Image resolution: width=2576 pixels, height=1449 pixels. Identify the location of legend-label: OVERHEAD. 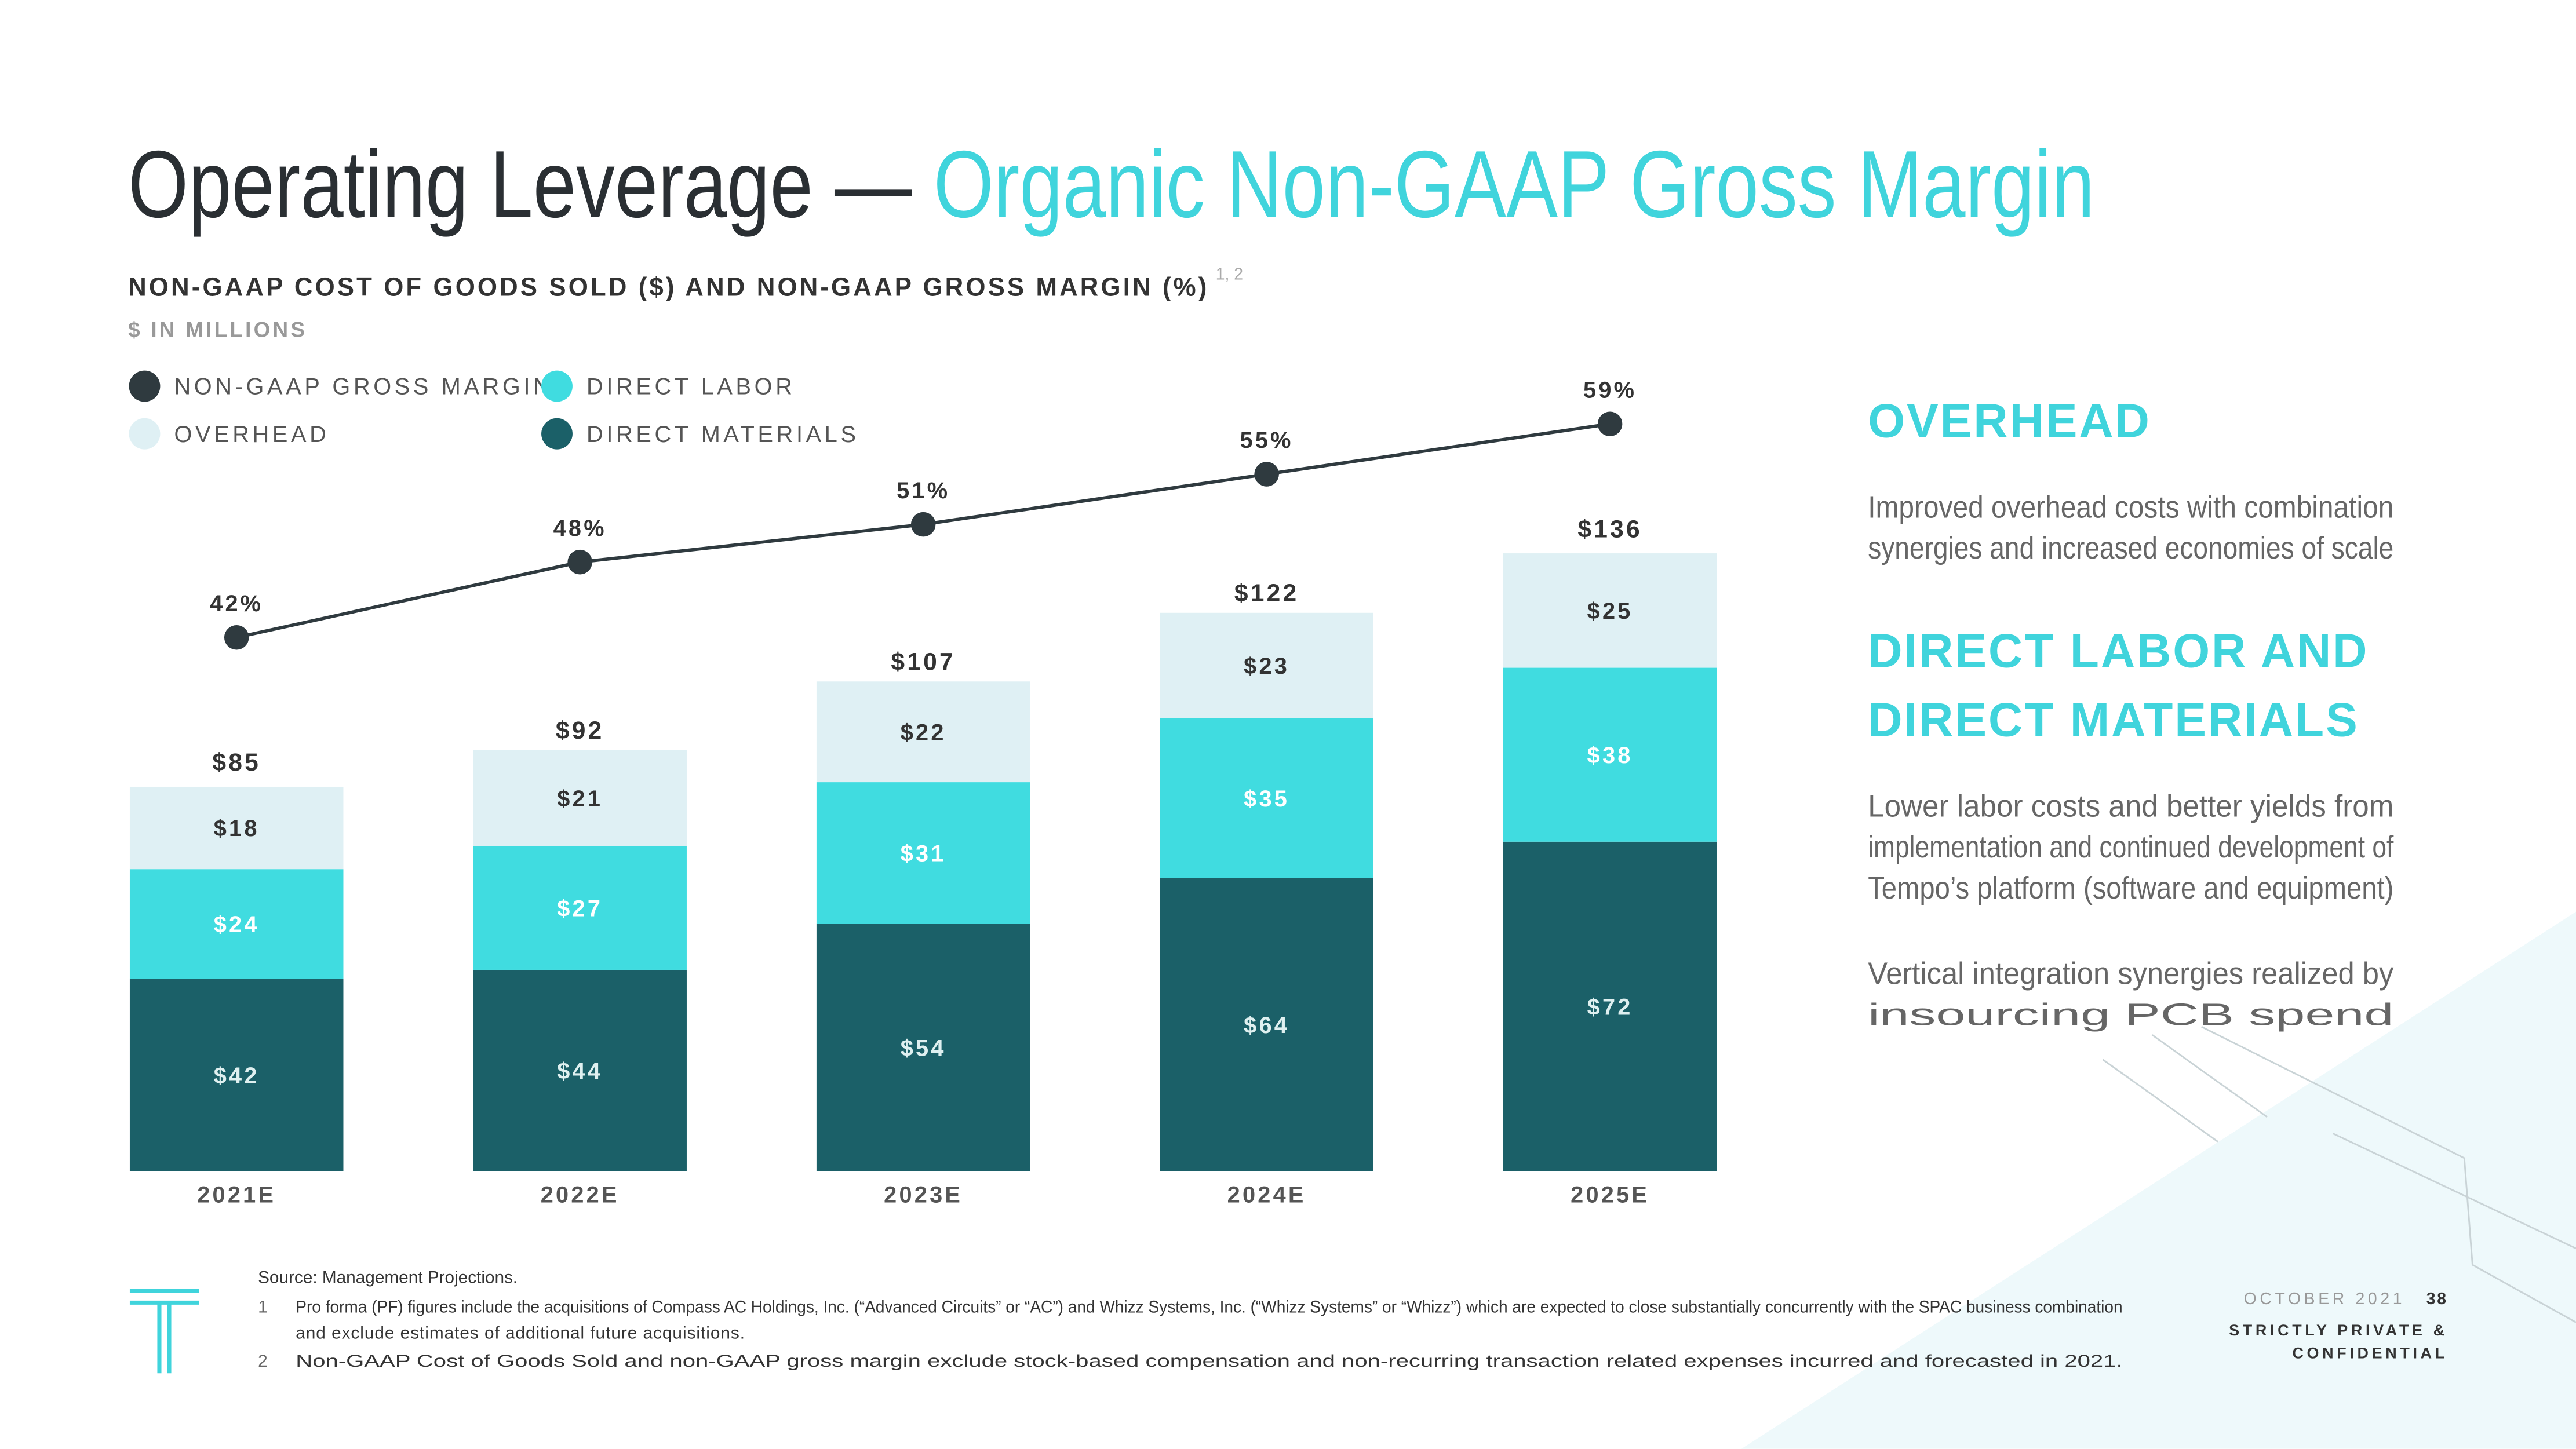
(251, 434).